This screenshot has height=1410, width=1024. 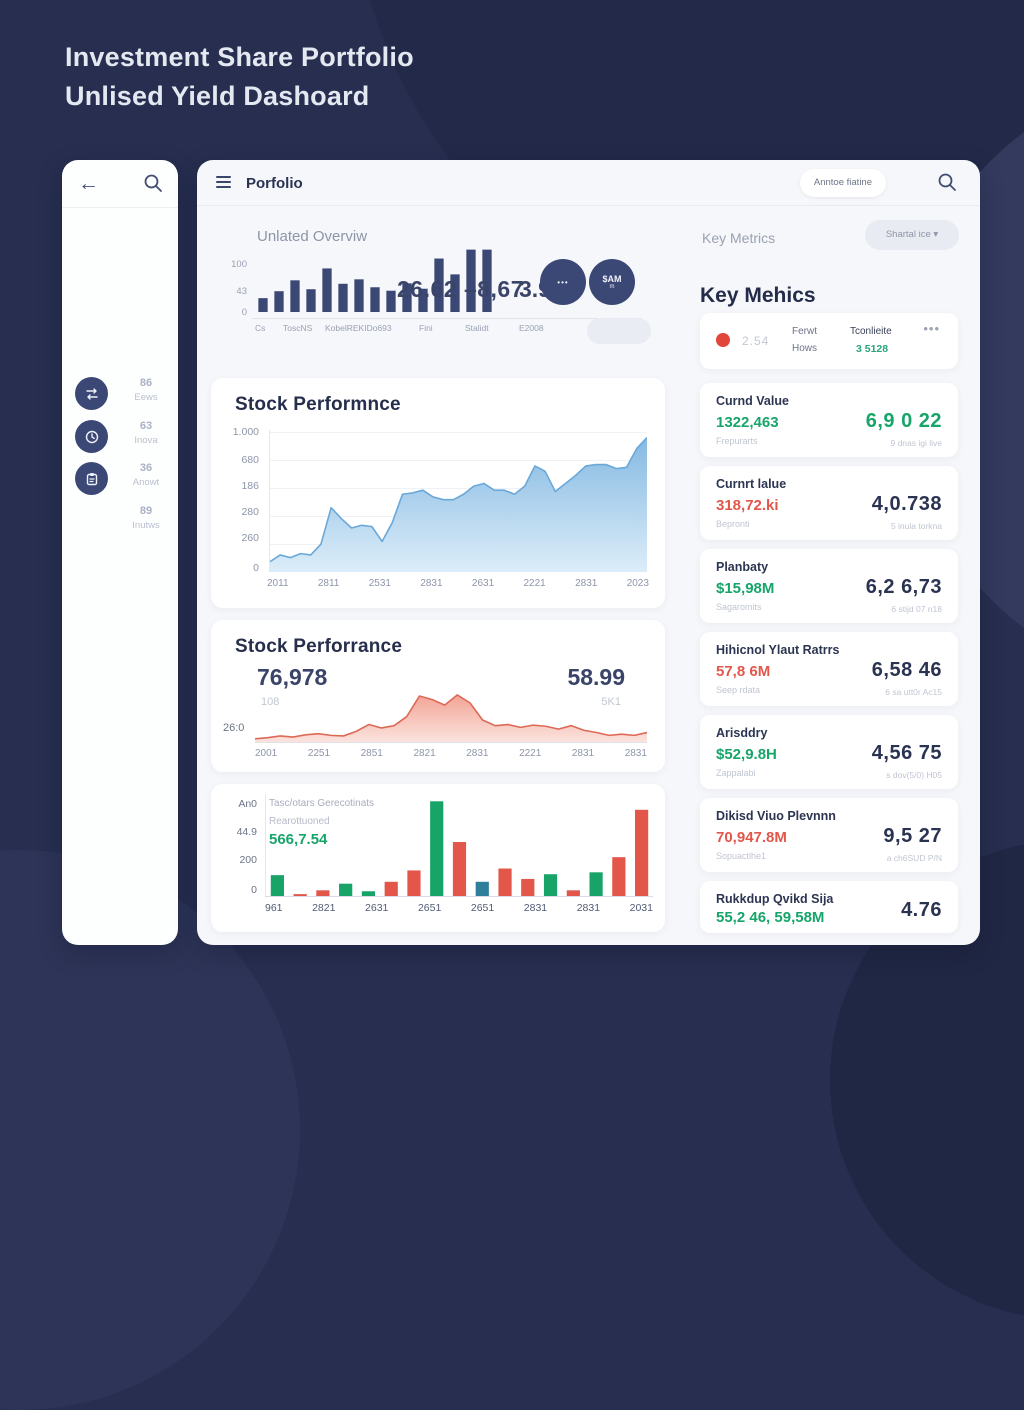 What do you see at coordinates (153, 183) in the screenshot?
I see `sidebar-search-icon` at bounding box center [153, 183].